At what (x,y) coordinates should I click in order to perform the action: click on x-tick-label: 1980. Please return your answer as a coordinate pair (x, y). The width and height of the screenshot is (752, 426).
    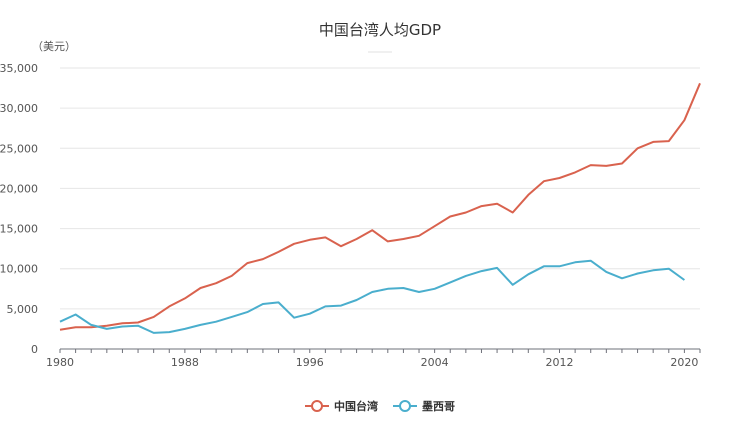
    Looking at the image, I should click on (60, 362).